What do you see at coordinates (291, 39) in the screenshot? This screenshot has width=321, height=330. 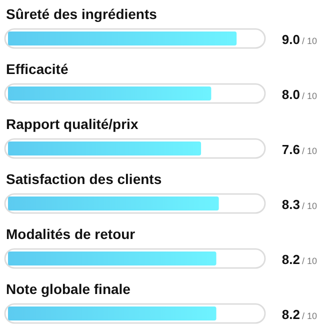 I see `data-label: 9.0` at bounding box center [291, 39].